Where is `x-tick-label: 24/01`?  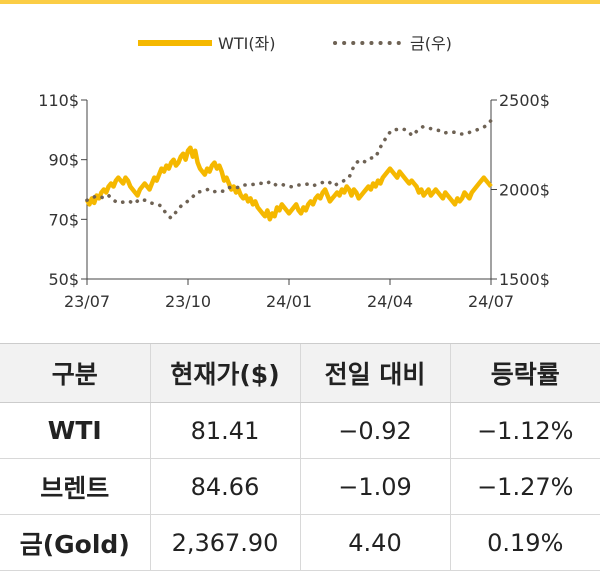 x-tick-label: 24/01 is located at coordinates (289, 301).